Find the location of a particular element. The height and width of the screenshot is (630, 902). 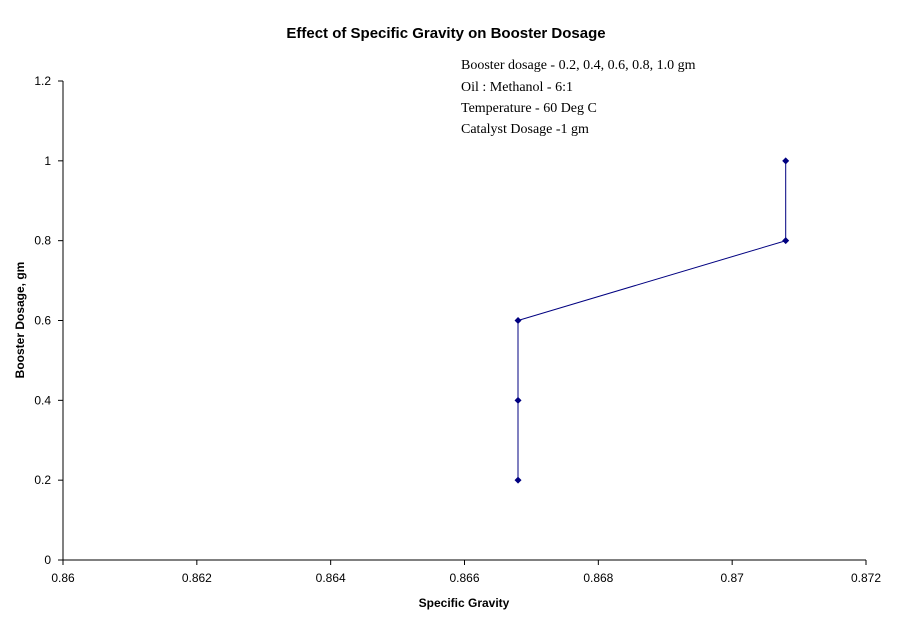

x-tick-label: 0.864 is located at coordinates (331, 578).